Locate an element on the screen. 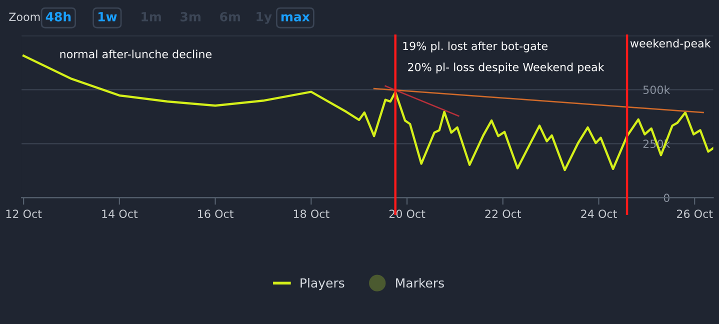 The height and width of the screenshot is (324, 719). annotation: 20% pl- loss despite Weekend peak is located at coordinates (506, 68).